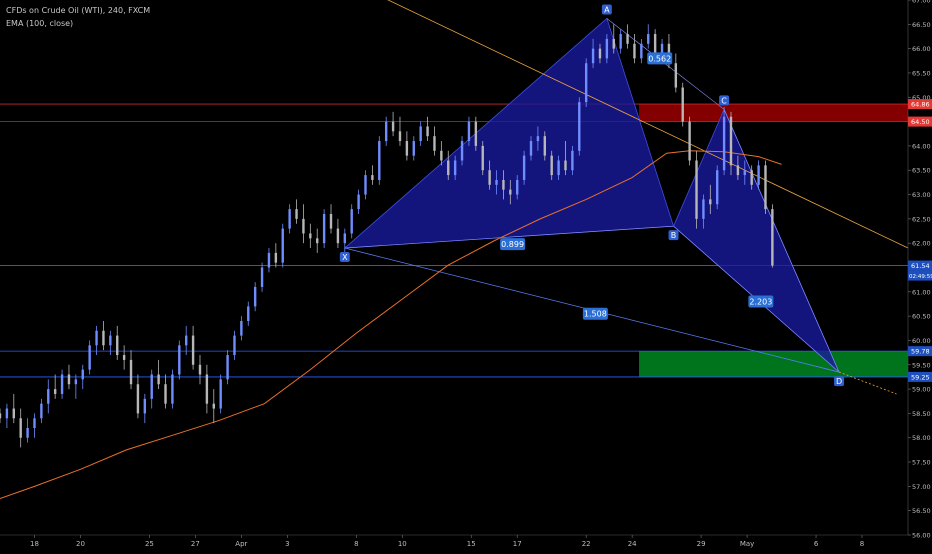  What do you see at coordinates (195, 544) in the screenshot?
I see `x-tick-label: 27` at bounding box center [195, 544].